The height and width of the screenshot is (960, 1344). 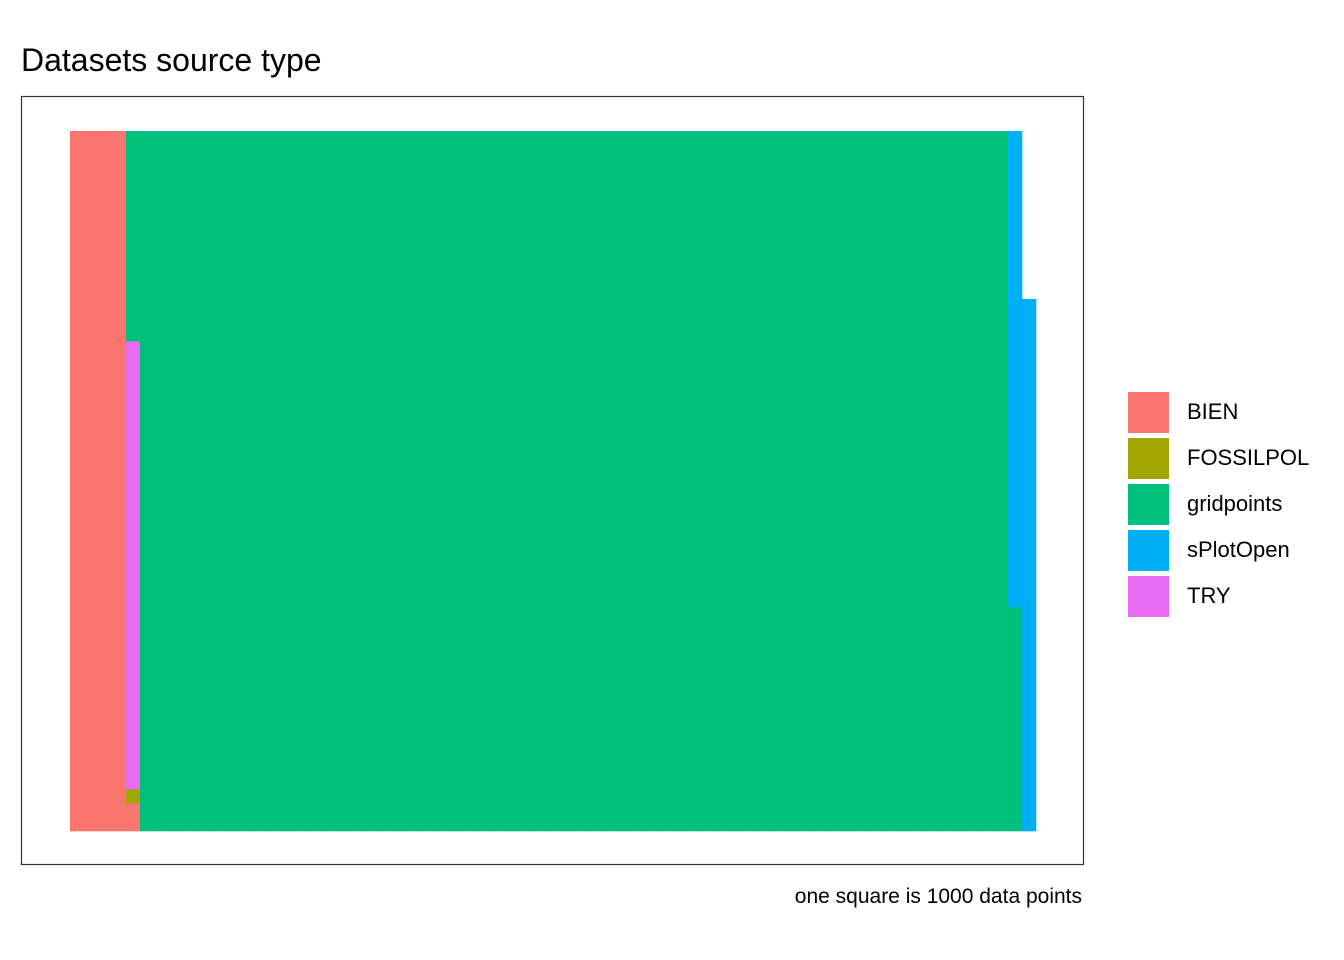 I want to click on legend: BIEN FOSSILPOL gridpoints sPlotOpen TRY, so click(x=1218, y=504).